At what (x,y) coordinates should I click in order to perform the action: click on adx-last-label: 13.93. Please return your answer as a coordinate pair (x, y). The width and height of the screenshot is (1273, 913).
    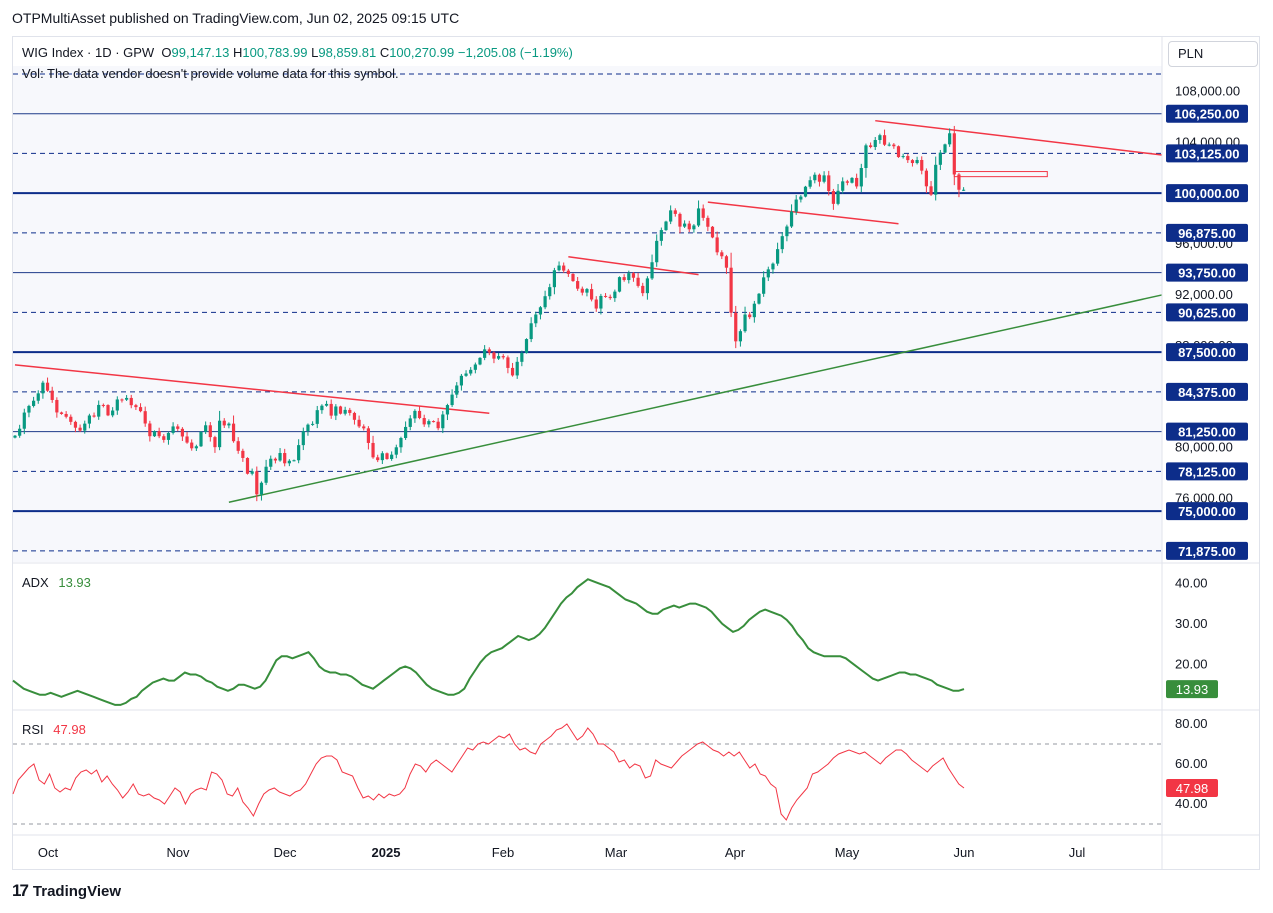
    Looking at the image, I should click on (1192, 689).